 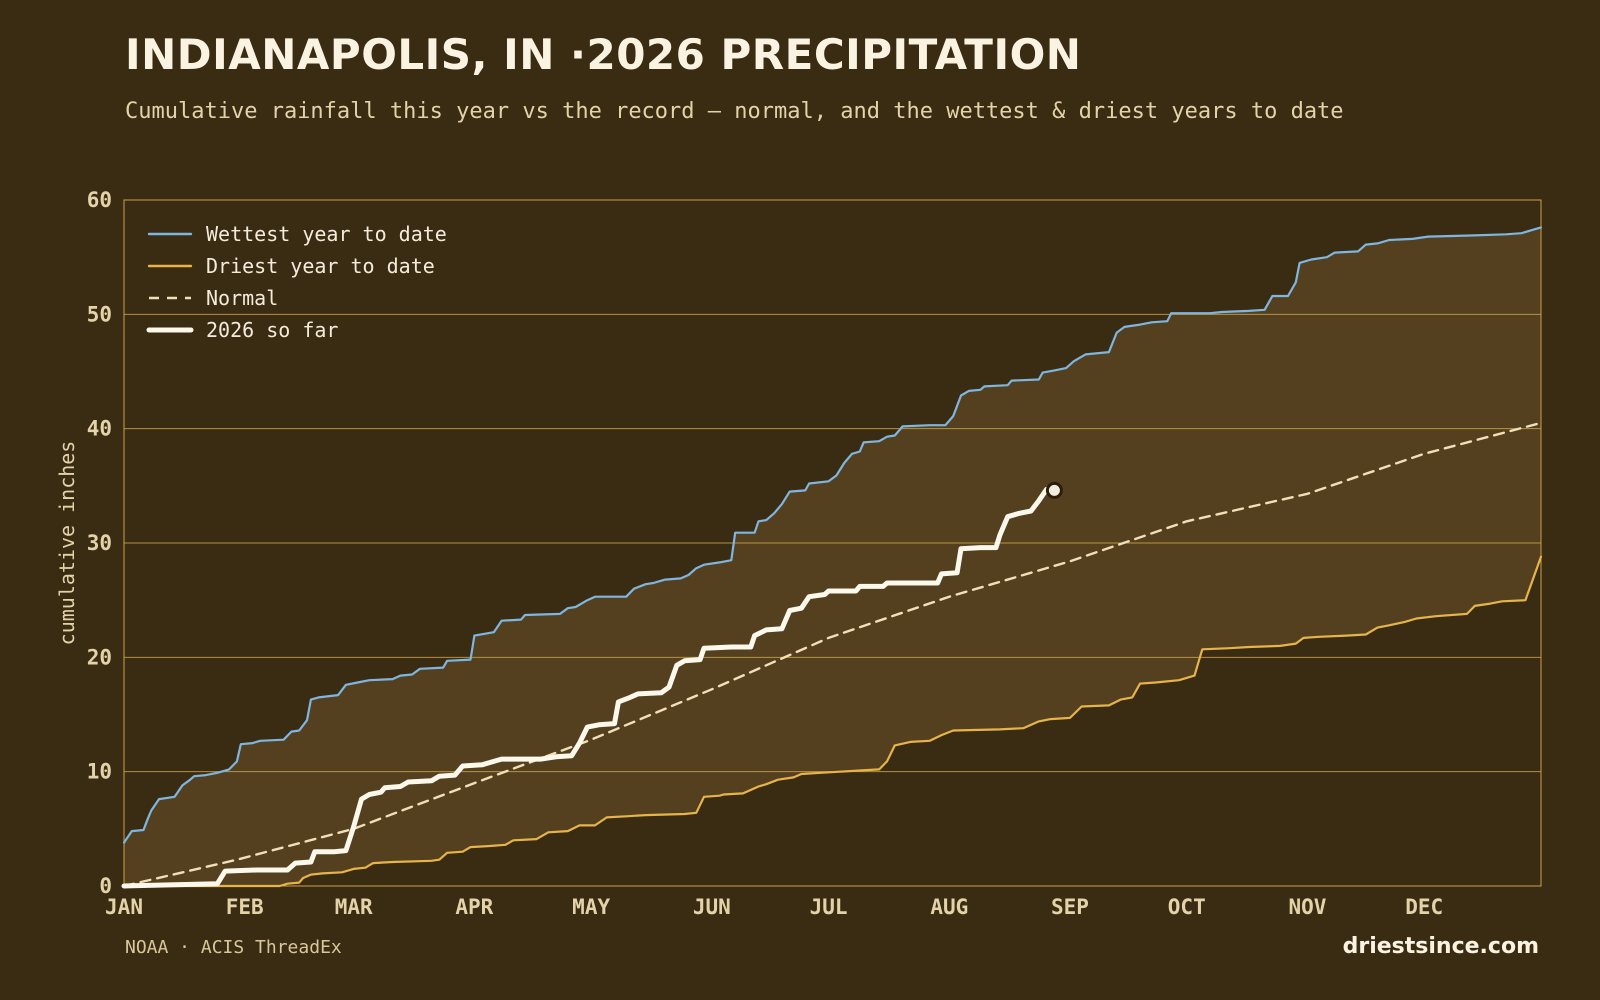 What do you see at coordinates (603, 54) in the screenshot?
I see `page-title: INDIANAPOLIS, IN ·2026 PRECIPITATION` at bounding box center [603, 54].